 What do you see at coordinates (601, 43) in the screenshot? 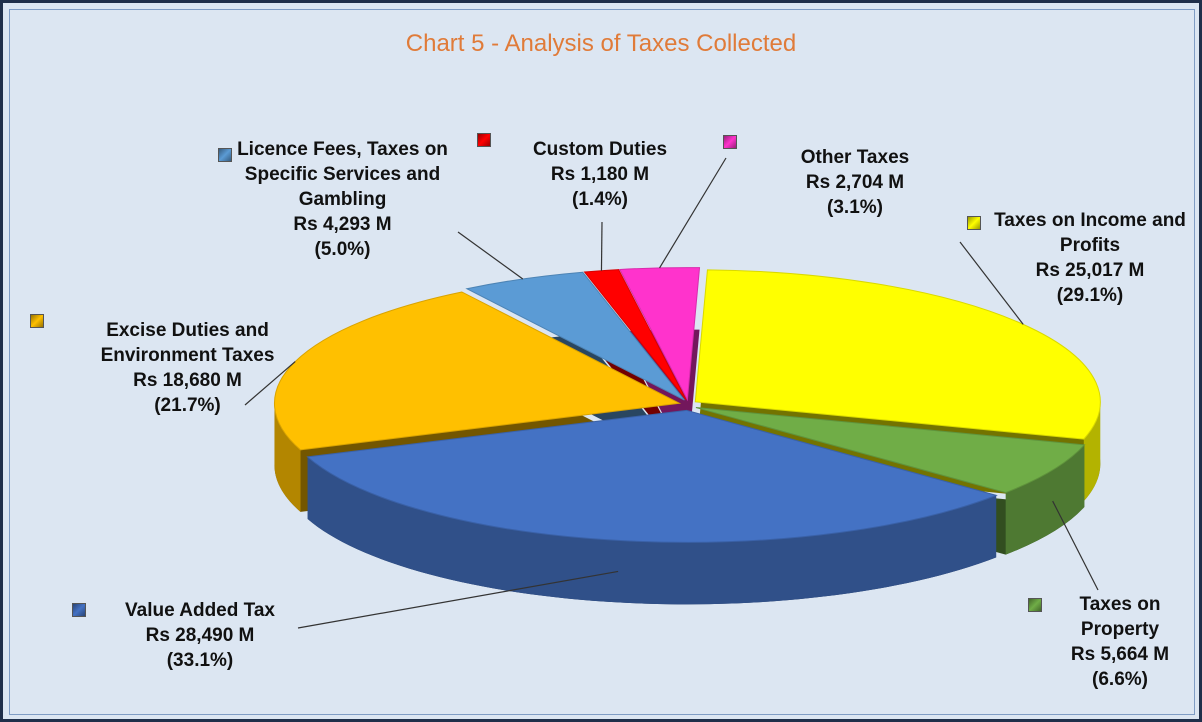
I see `chart-title: Chart 5 - Analysis of Taxes Collected` at bounding box center [601, 43].